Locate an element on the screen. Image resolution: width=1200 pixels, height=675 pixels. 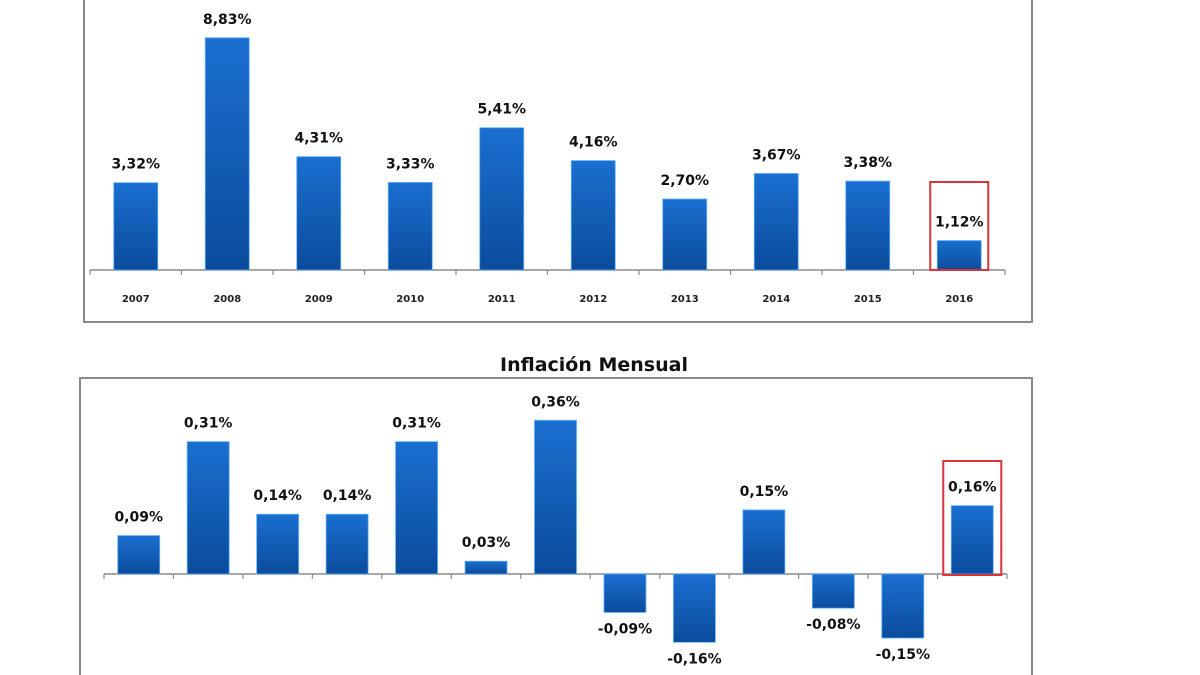
data-label: 0,03% is located at coordinates (486, 543).